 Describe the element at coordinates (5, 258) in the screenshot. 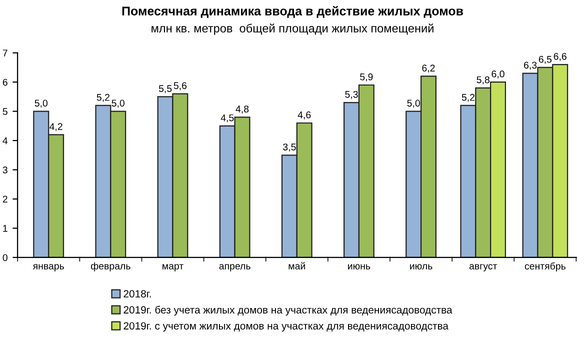

I see `y-tick-label: 0` at that location.